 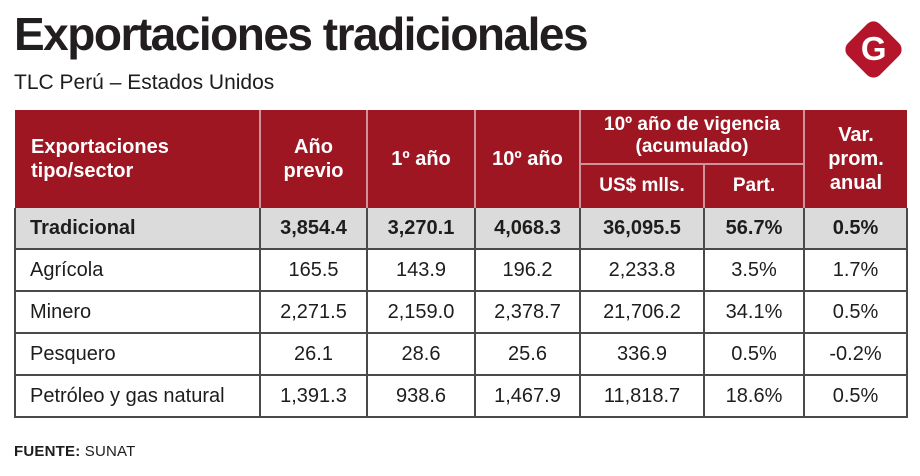 What do you see at coordinates (144, 82) in the screenshot?
I see `page-subtitle: TLC Perú – Estados Unidos` at bounding box center [144, 82].